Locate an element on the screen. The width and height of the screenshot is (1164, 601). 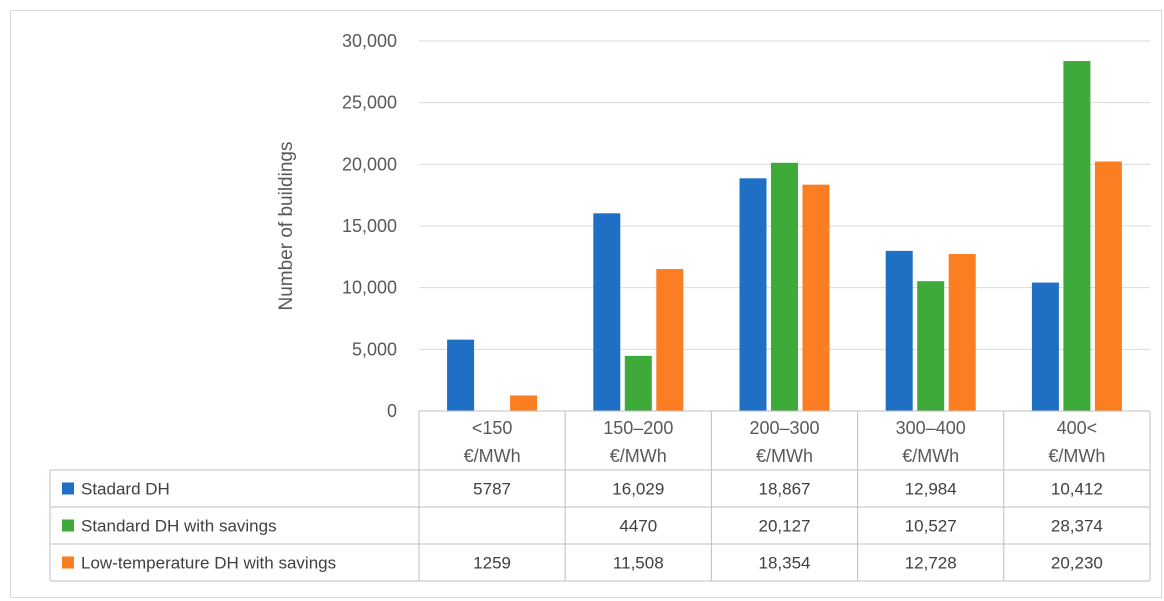
y-tick-label: 0 is located at coordinates (392, 411).